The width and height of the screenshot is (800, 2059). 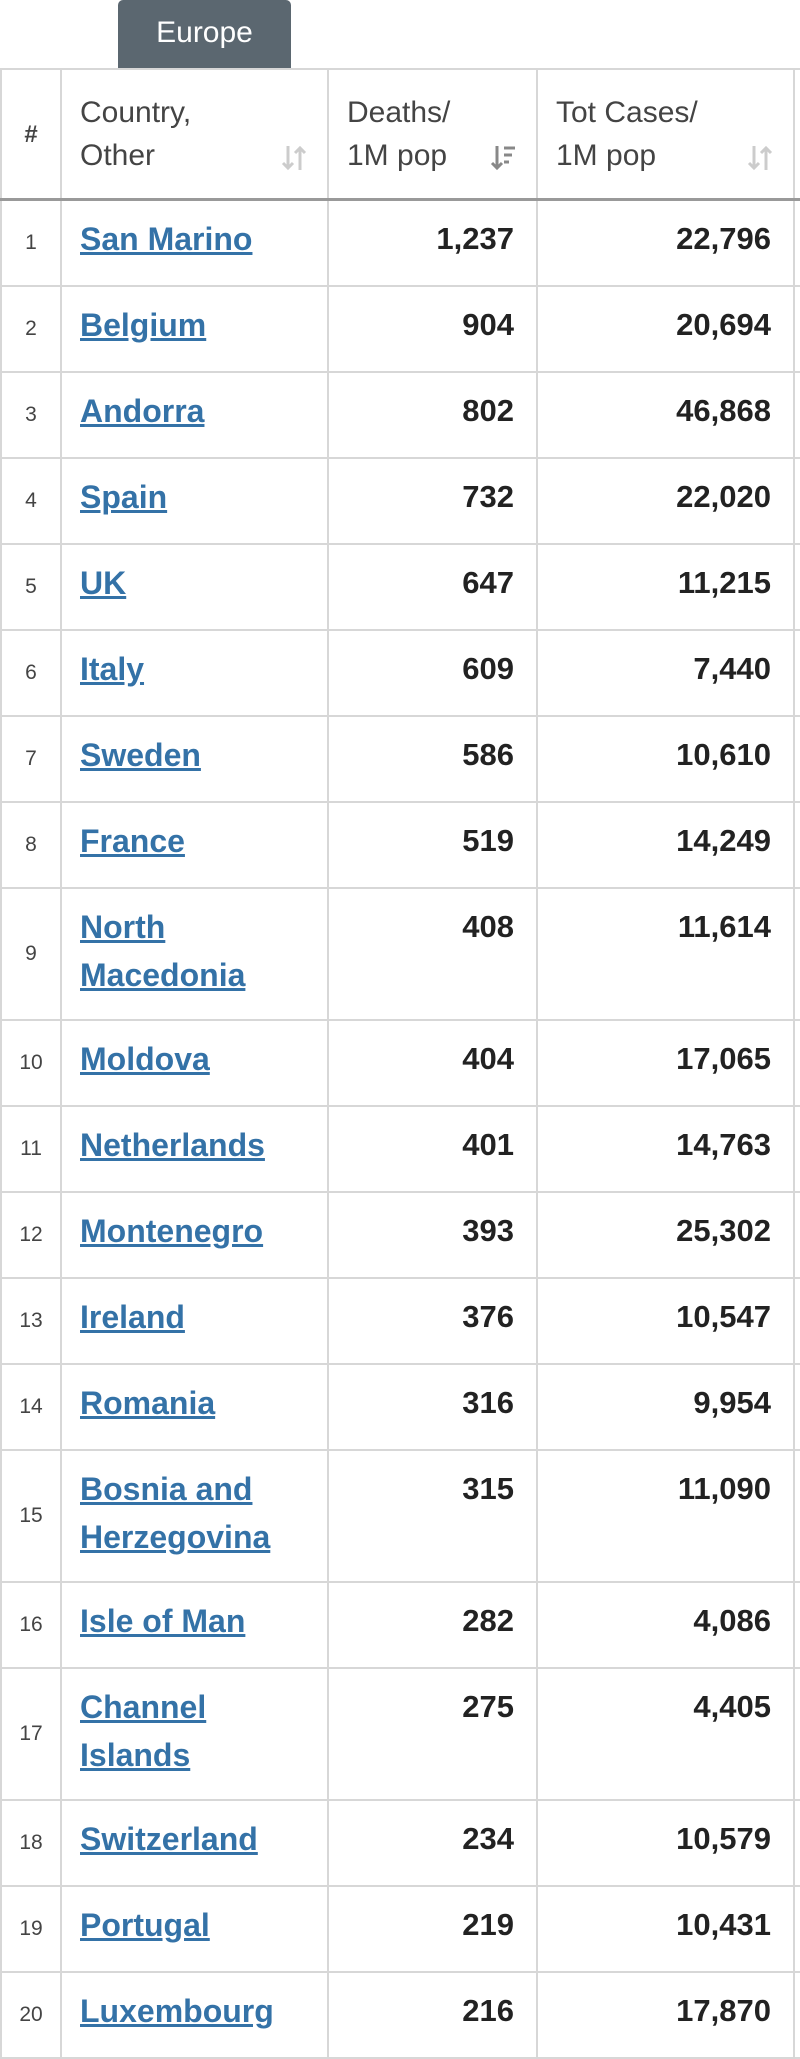 What do you see at coordinates (143, 1730) in the screenshot?
I see `country-link: Channel Islands` at bounding box center [143, 1730].